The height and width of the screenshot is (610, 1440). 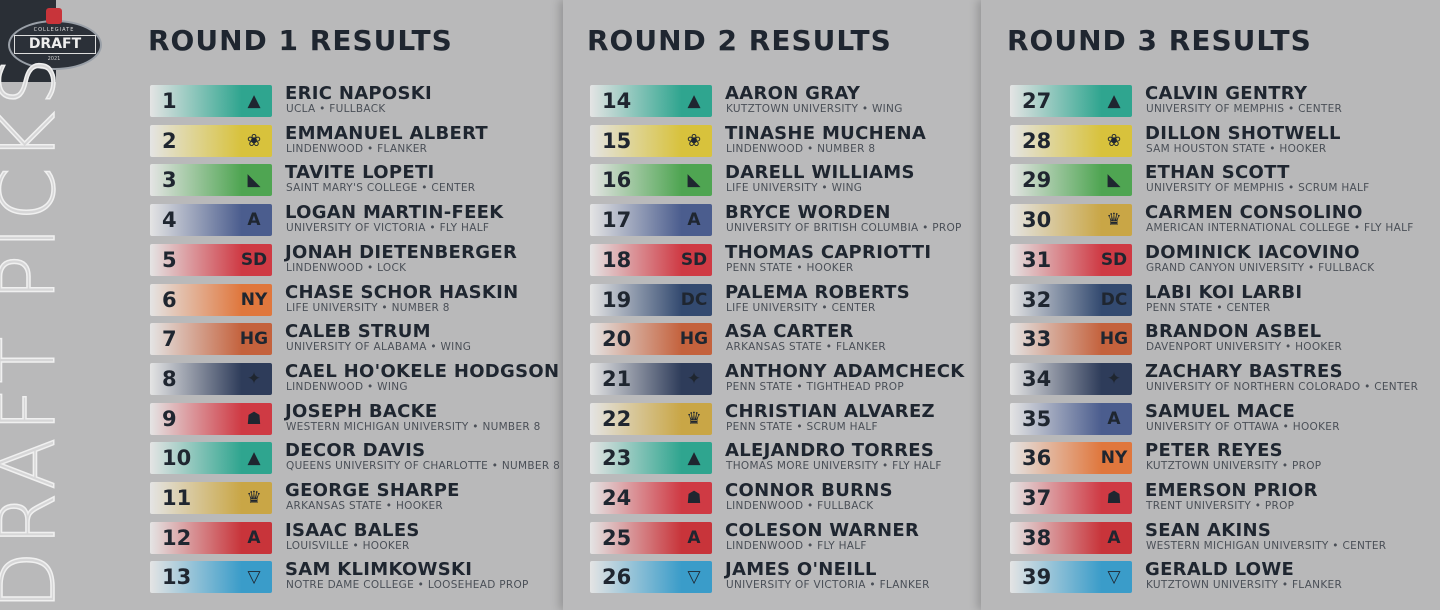 What do you see at coordinates (793, 93) in the screenshot?
I see `player-name: AARON GRAY` at bounding box center [793, 93].